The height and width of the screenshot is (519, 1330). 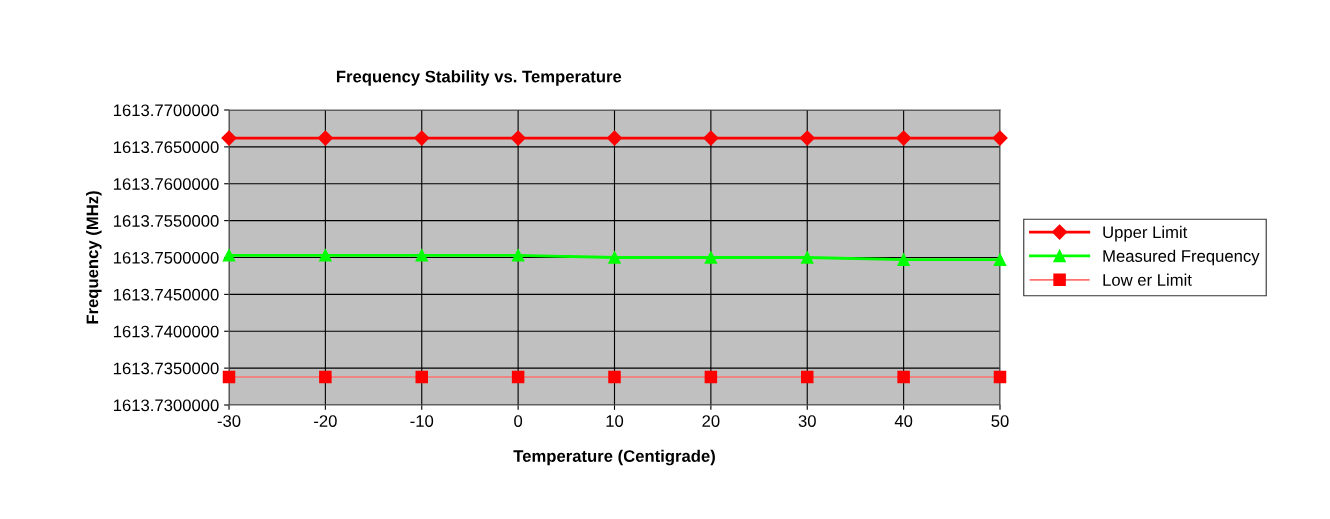 What do you see at coordinates (479, 78) in the screenshot?
I see `chart-title: Frequency Stability vs. Temperature` at bounding box center [479, 78].